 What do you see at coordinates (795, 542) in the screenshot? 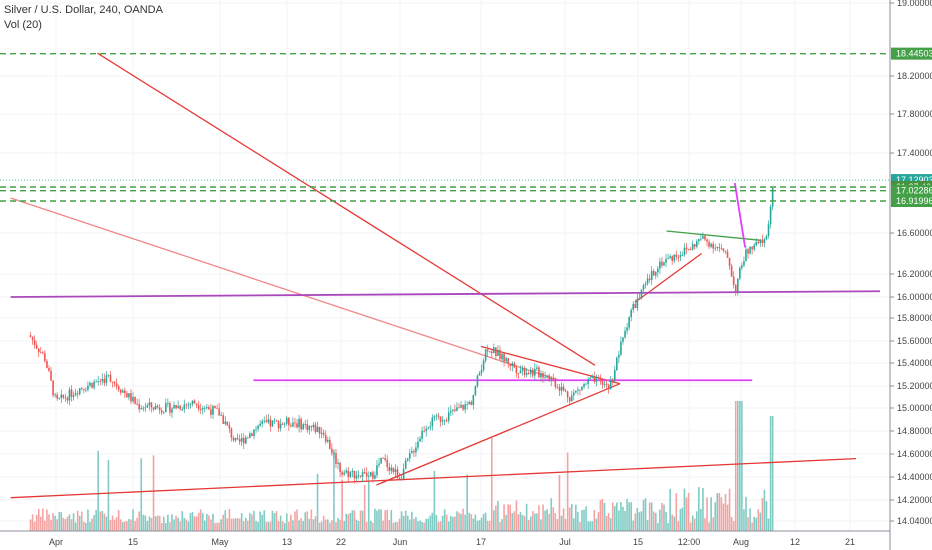
I see `time-tick-label: 12` at bounding box center [795, 542].